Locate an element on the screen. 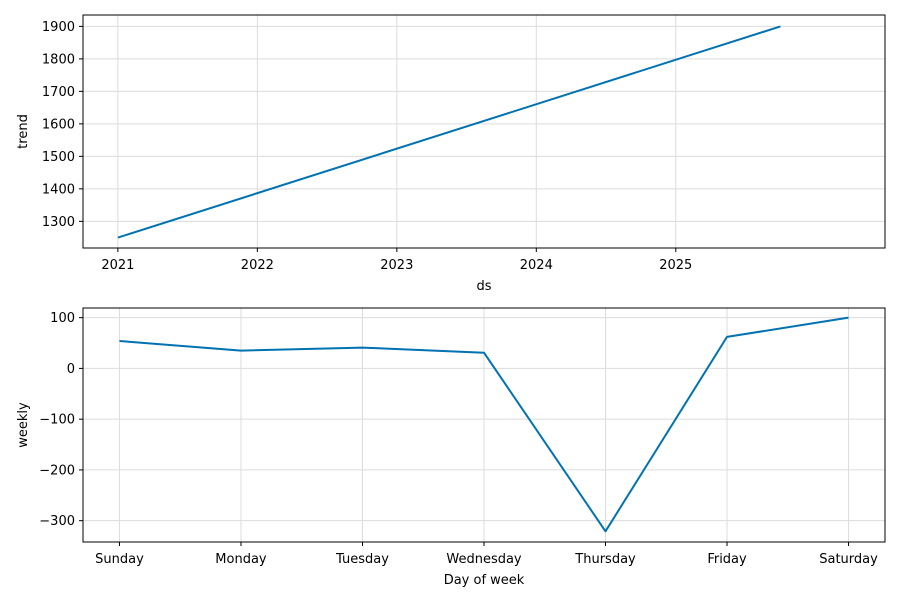 The width and height of the screenshot is (900, 600). weekly-y-tick-label: −100 is located at coordinates (57, 420).